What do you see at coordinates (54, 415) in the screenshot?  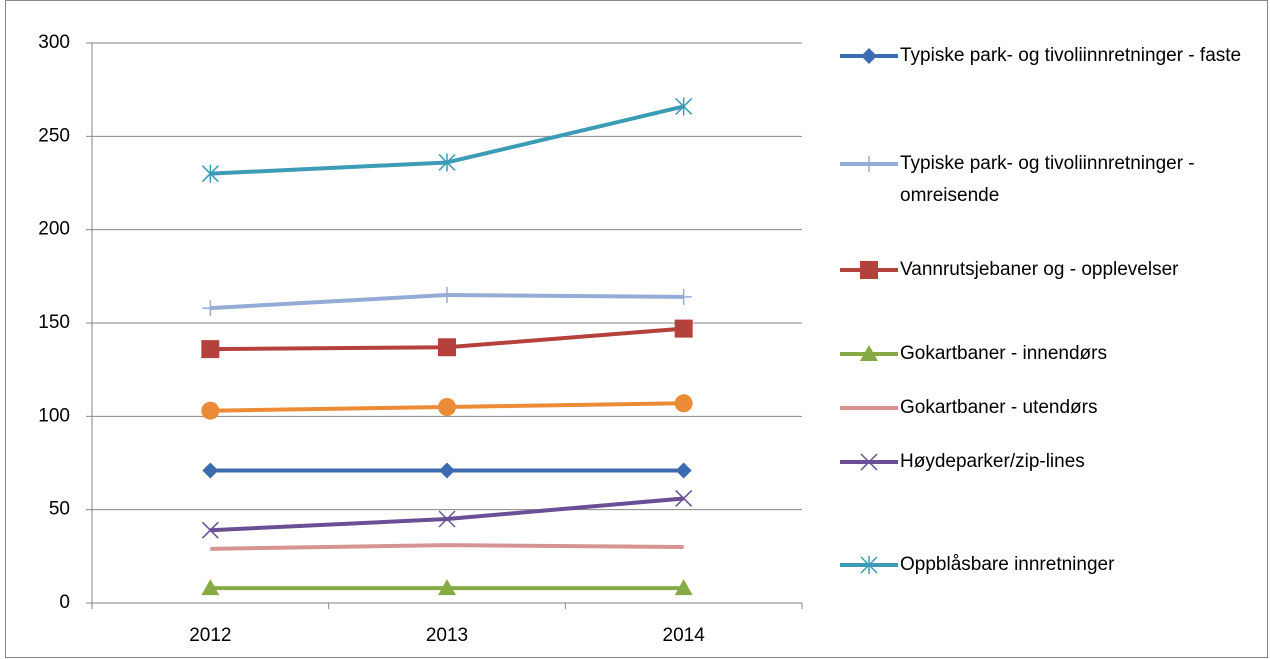 I see `y-tick-label: 100` at bounding box center [54, 415].